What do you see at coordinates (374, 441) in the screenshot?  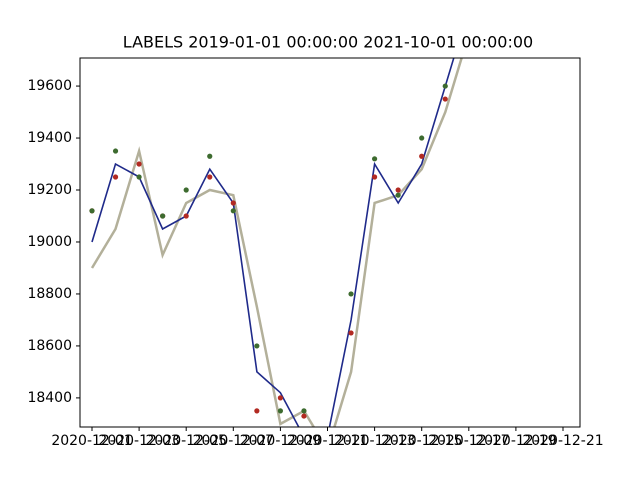 I see `x-tick-label: 2020-12-13` at bounding box center [374, 441].